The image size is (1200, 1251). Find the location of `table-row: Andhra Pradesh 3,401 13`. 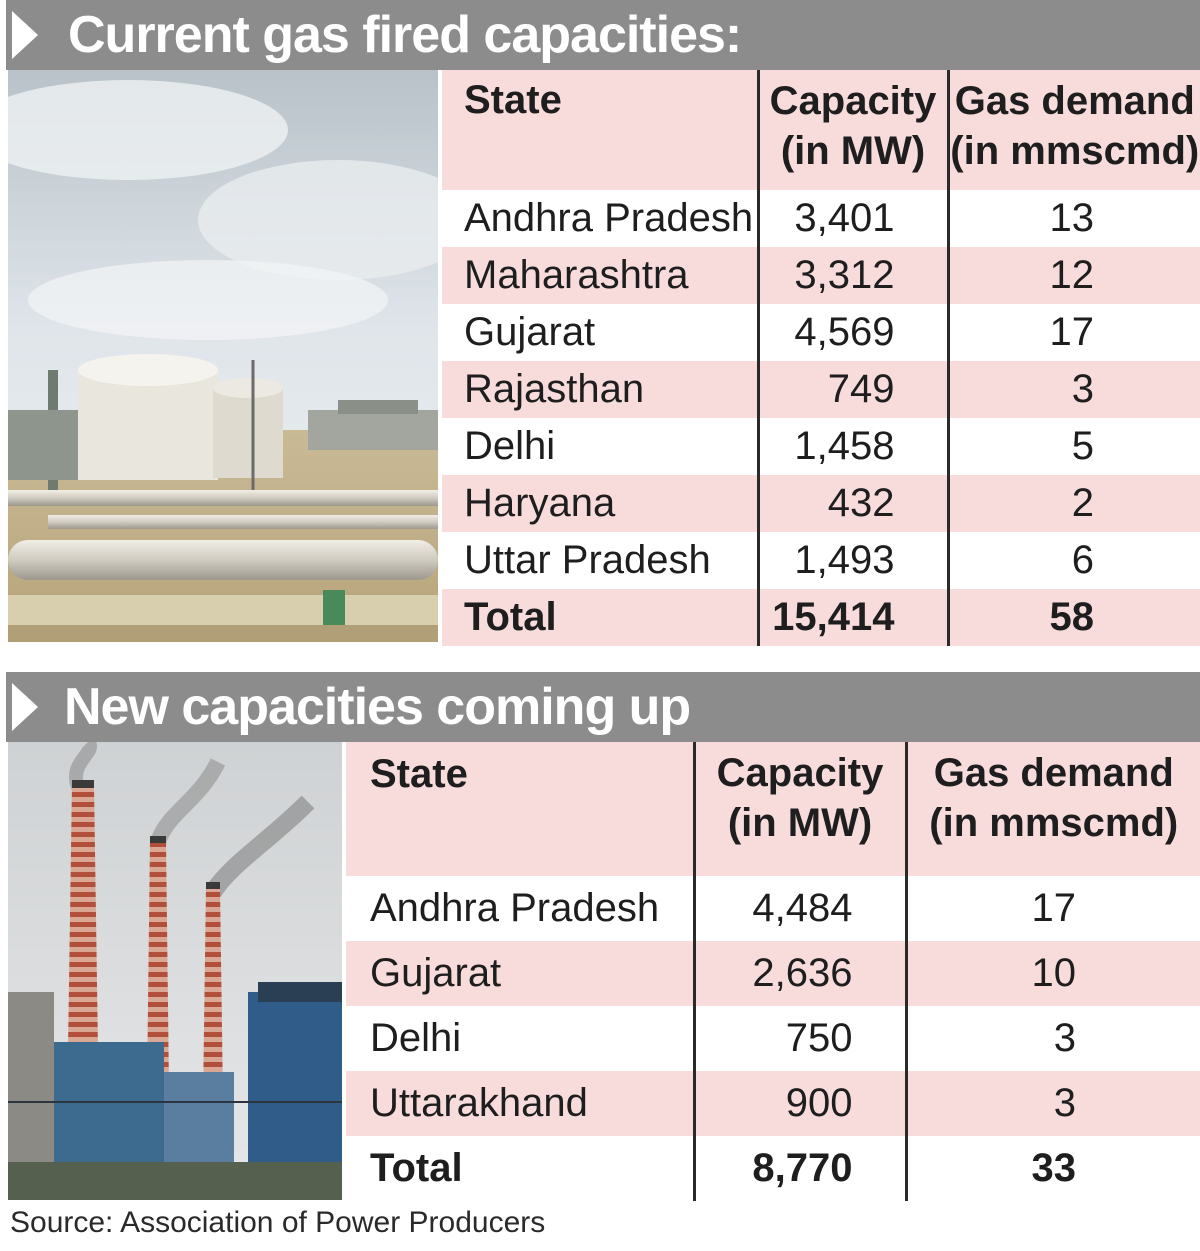

table-row: Andhra Pradesh 3,401 13 is located at coordinates (821, 218).